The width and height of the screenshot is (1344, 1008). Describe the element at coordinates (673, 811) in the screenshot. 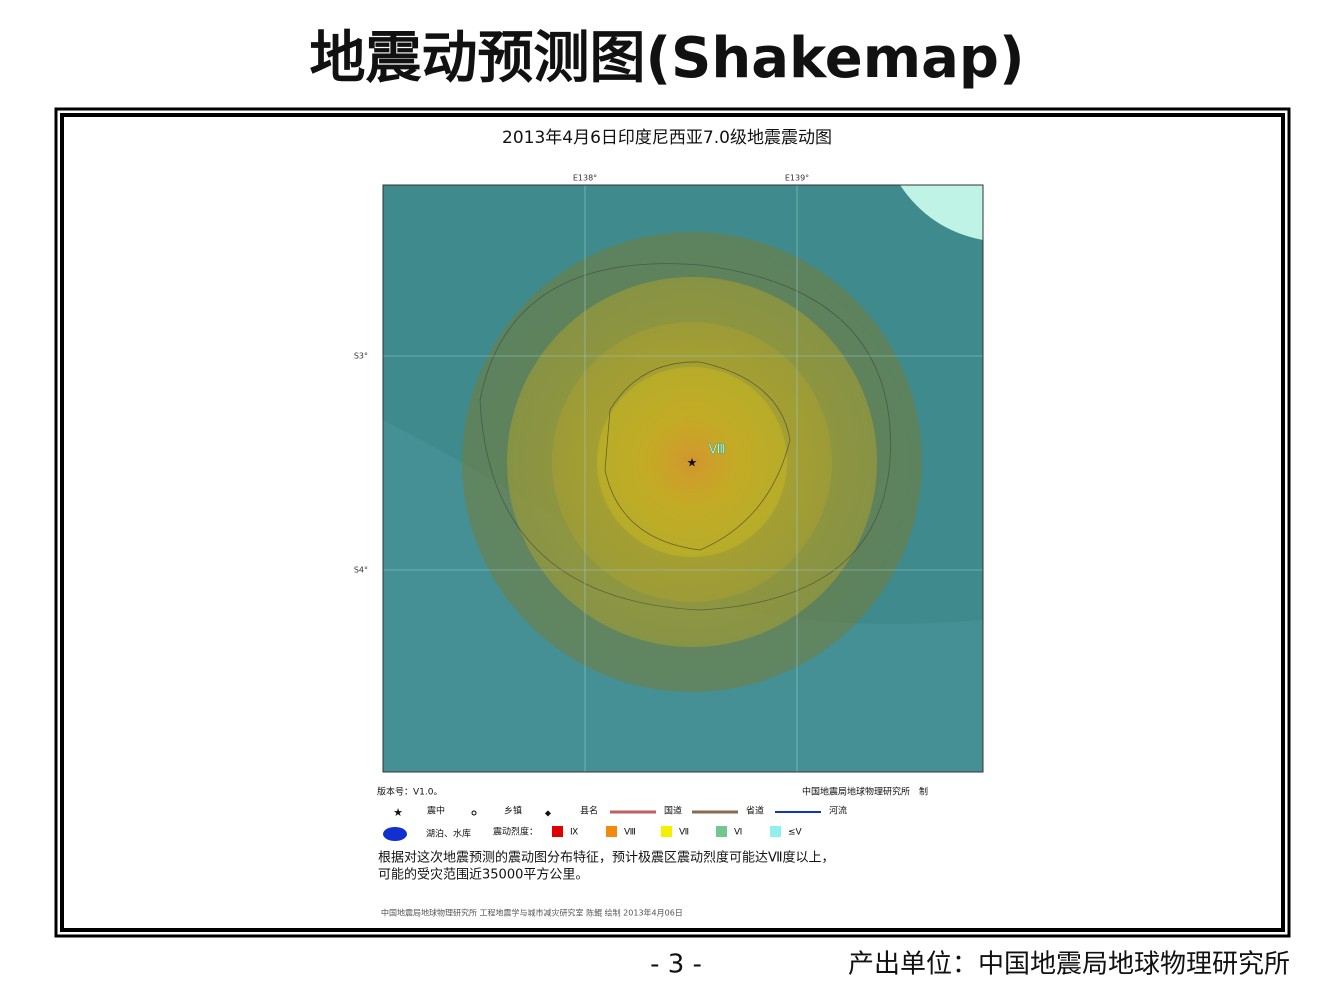

I see `legend-label: 国道` at that location.